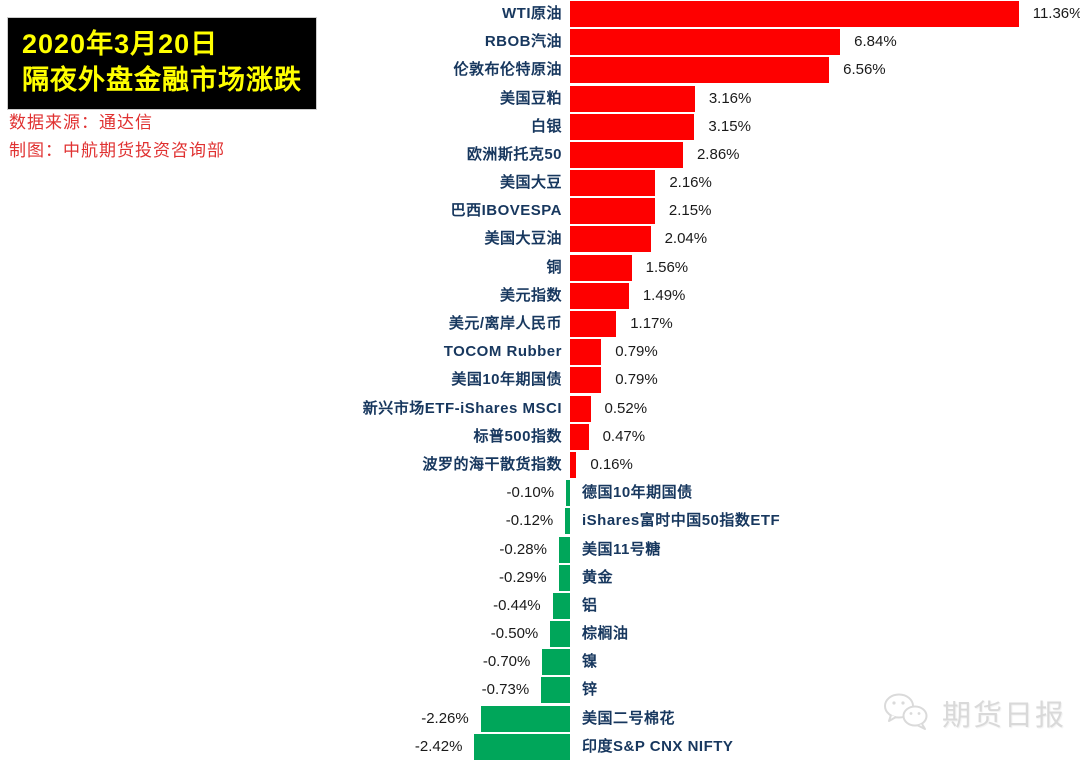 This screenshot has height=761, width=1080. I want to click on category-label: 标普500指数, so click(517, 436).